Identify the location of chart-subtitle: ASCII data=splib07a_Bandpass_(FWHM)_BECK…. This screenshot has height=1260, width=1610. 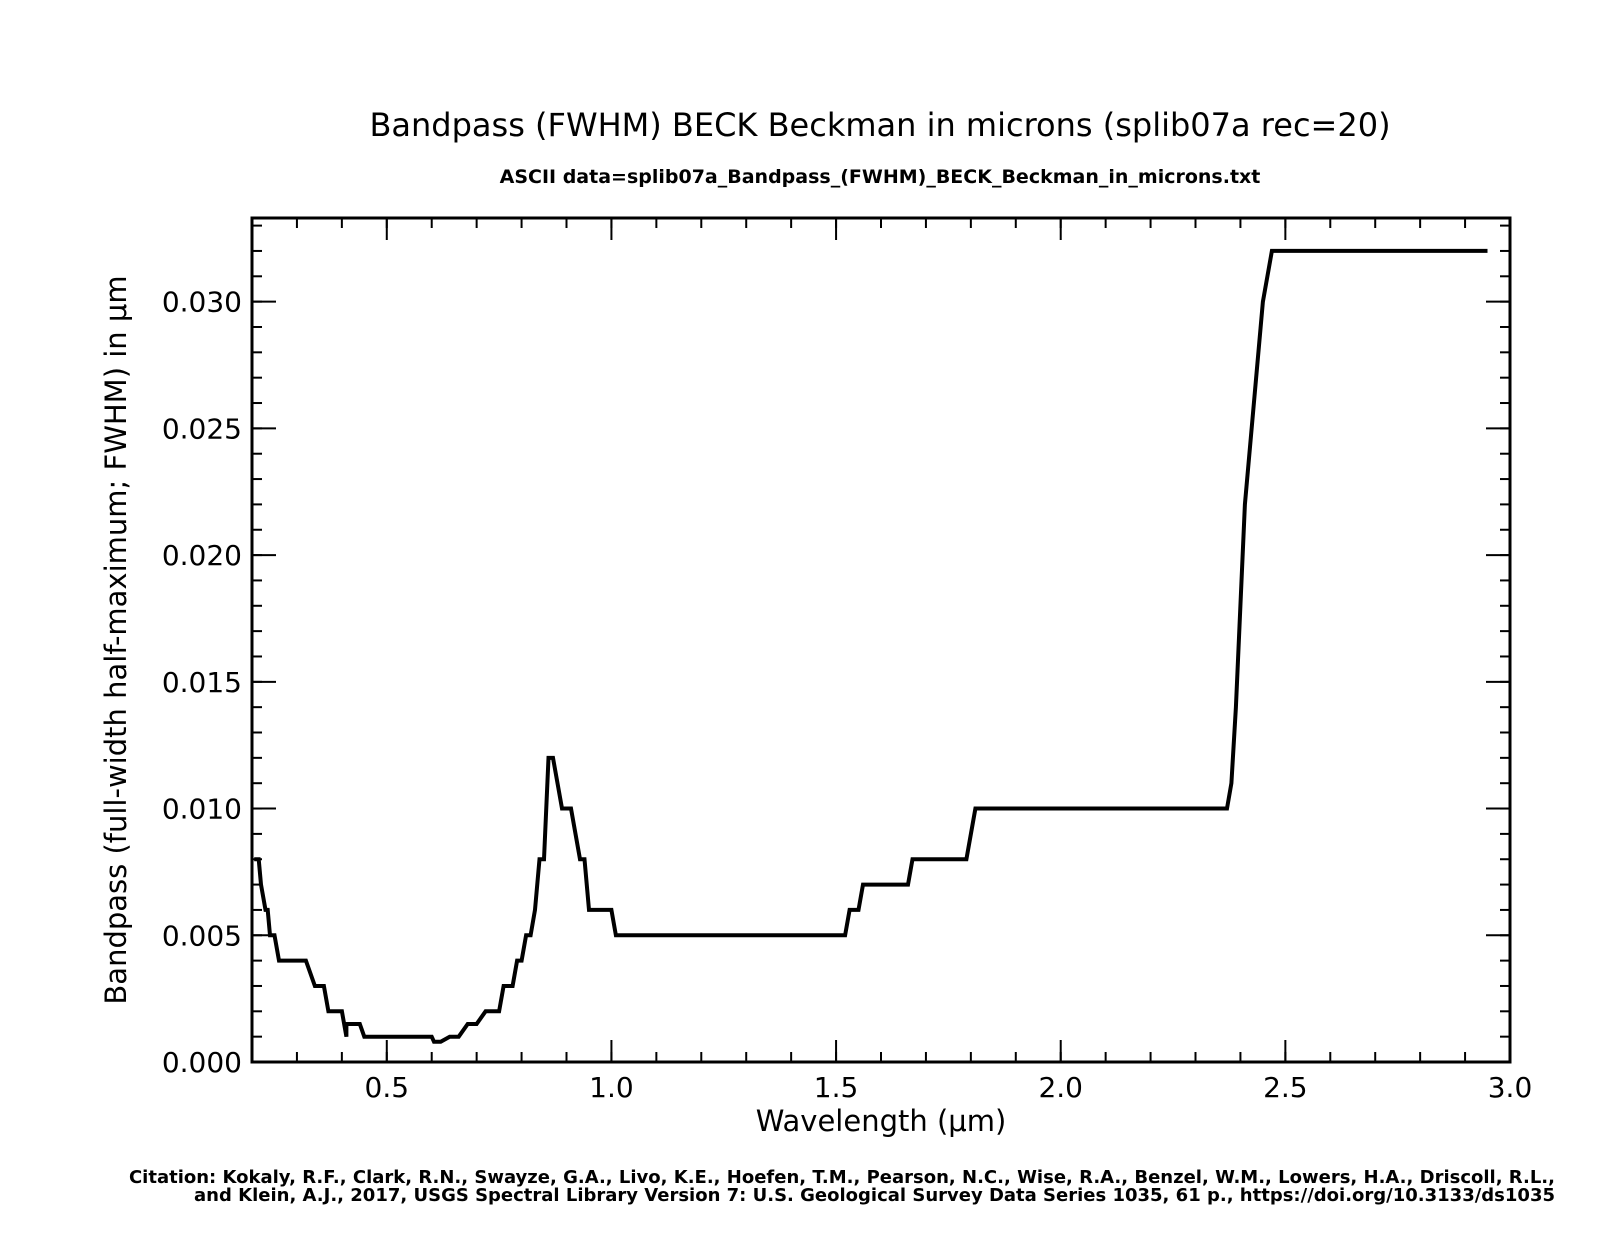
(880, 177).